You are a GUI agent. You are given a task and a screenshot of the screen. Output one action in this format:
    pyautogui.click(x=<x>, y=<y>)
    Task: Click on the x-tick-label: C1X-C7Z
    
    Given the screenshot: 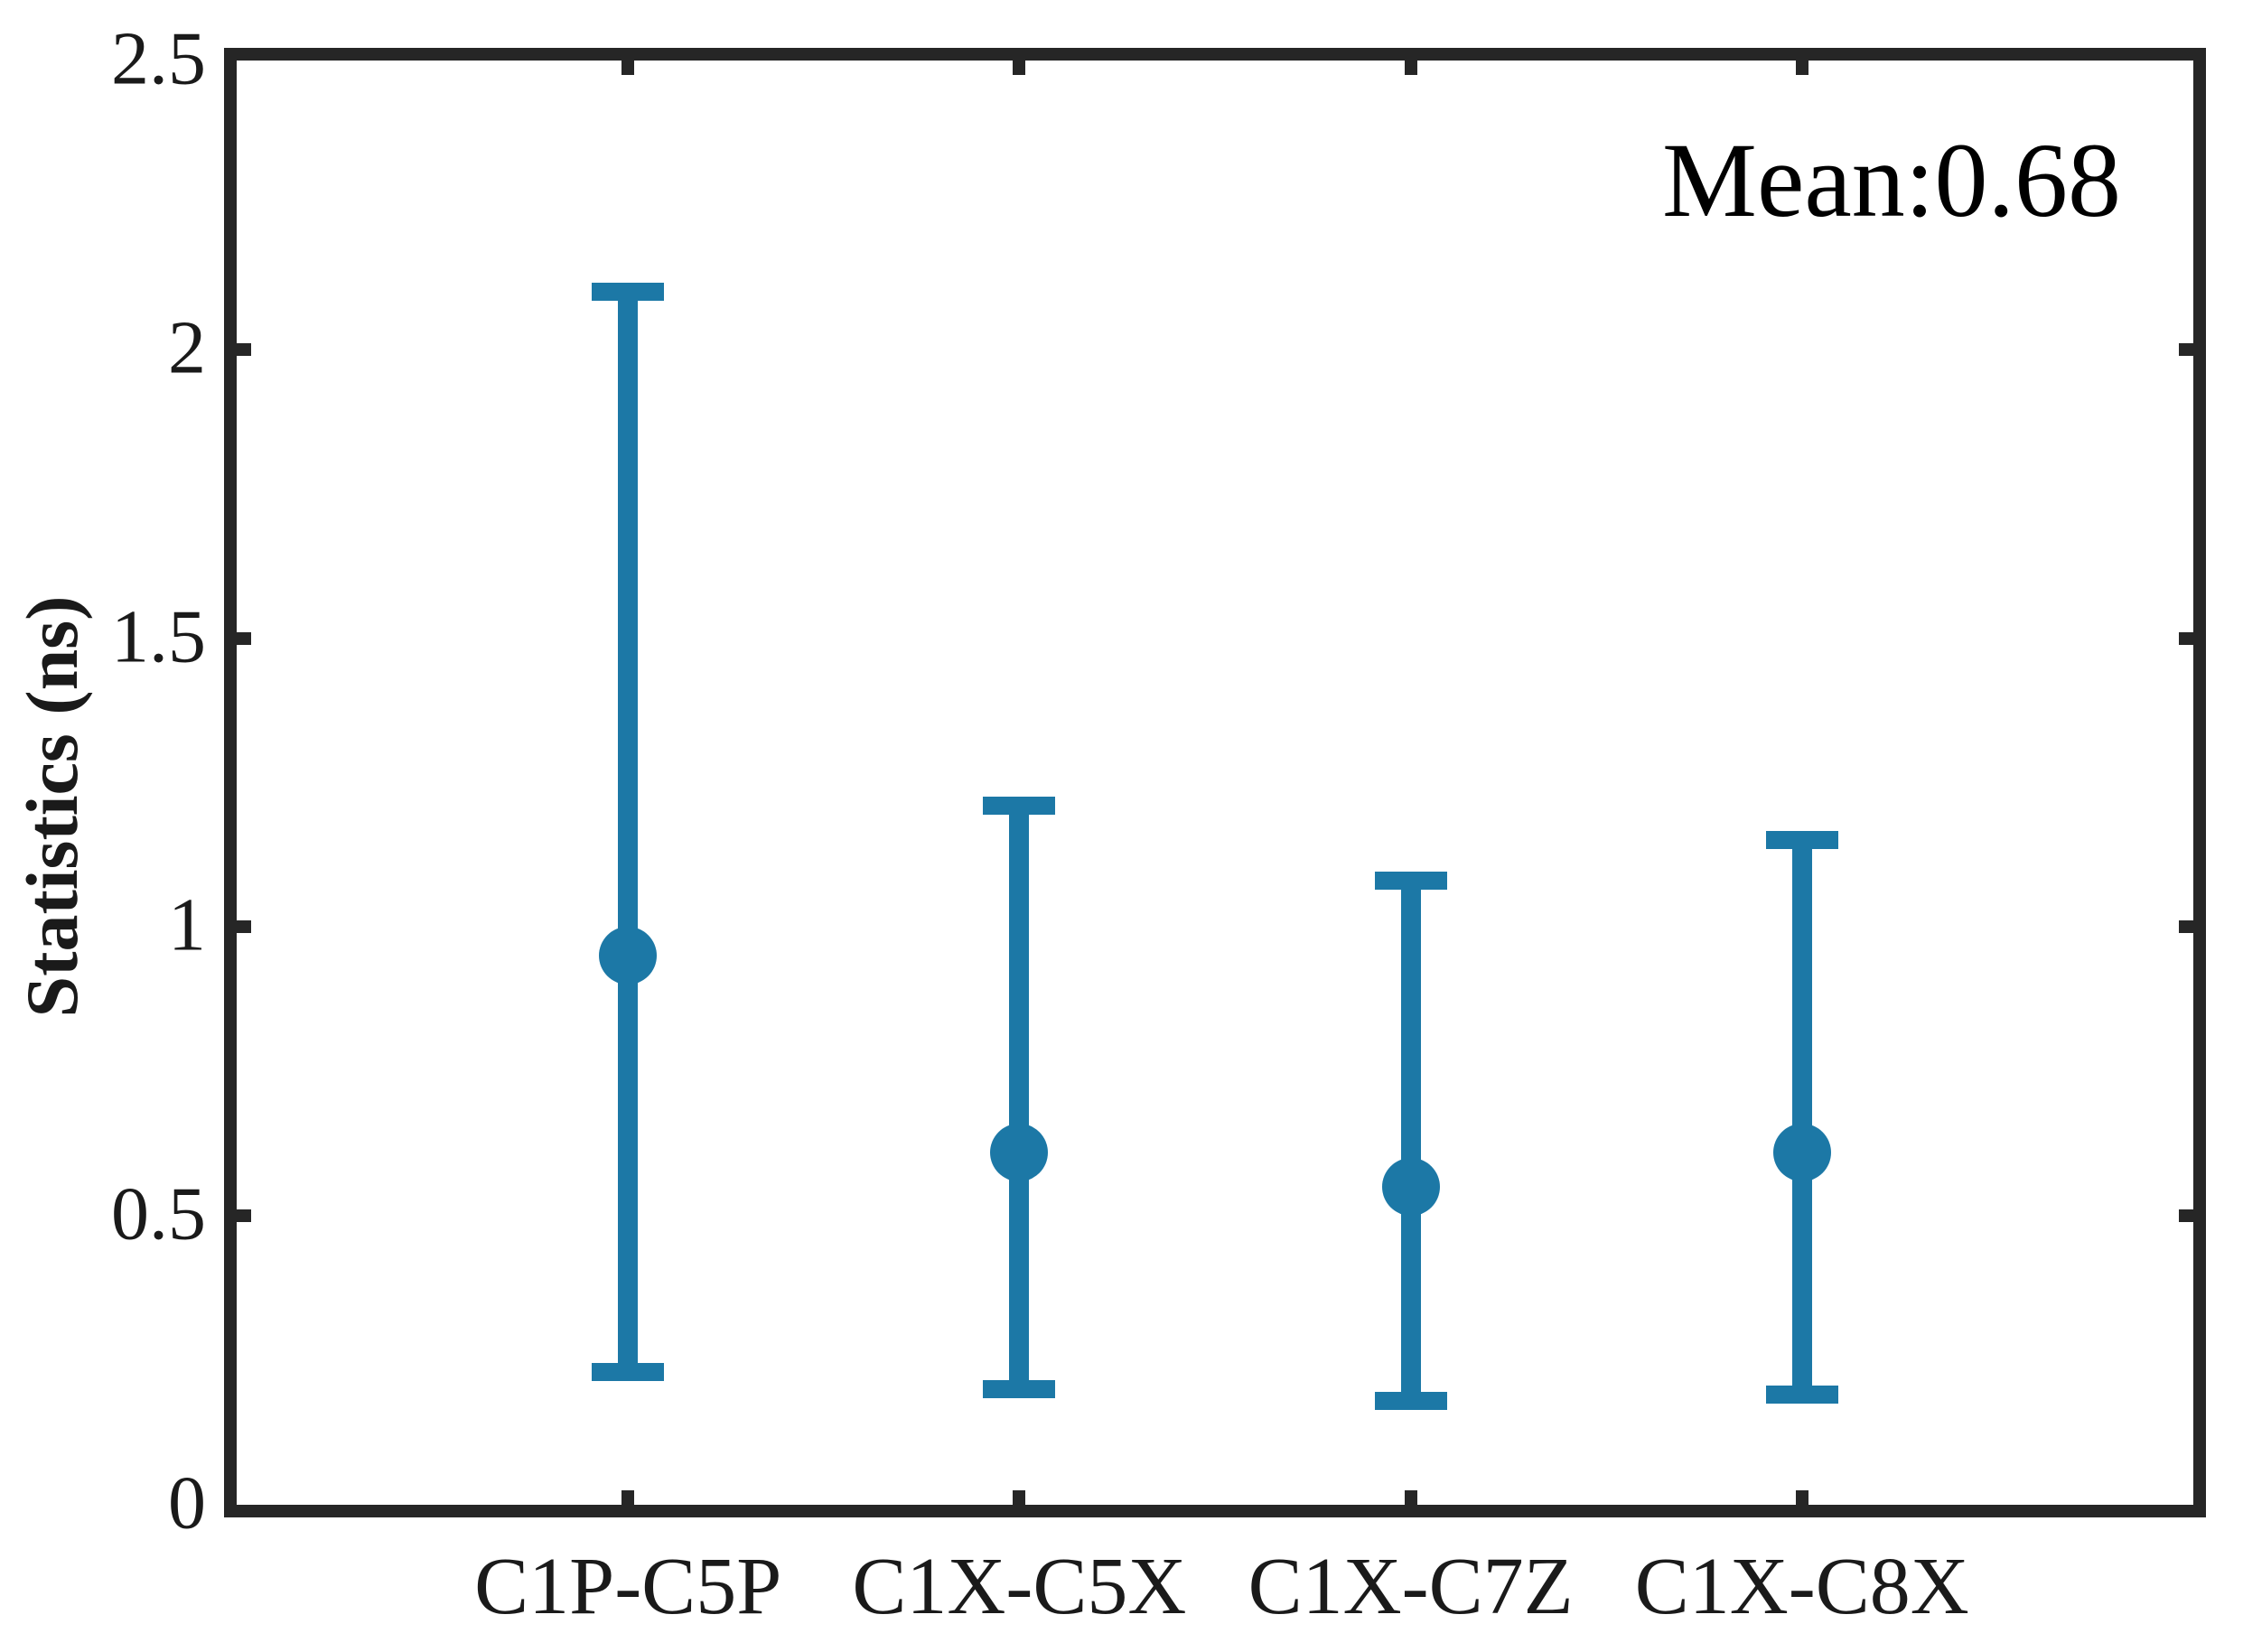 What is the action you would take?
    pyautogui.click(x=1411, y=1586)
    